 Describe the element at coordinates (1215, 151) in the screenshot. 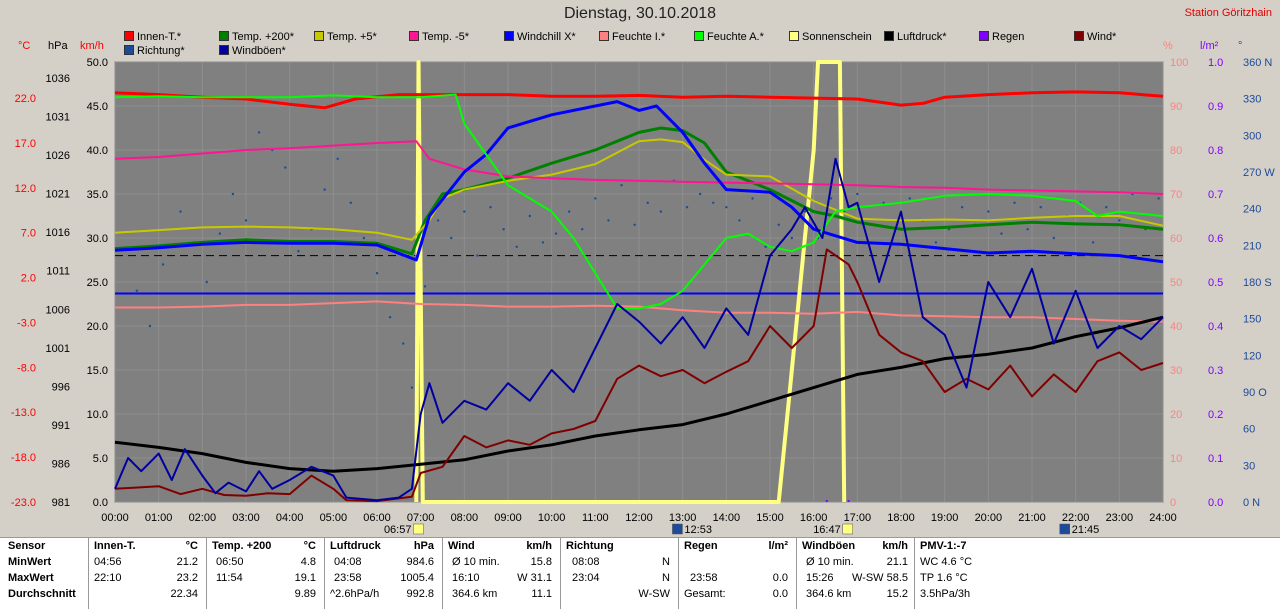

I see `rain-tick: 0.8` at that location.